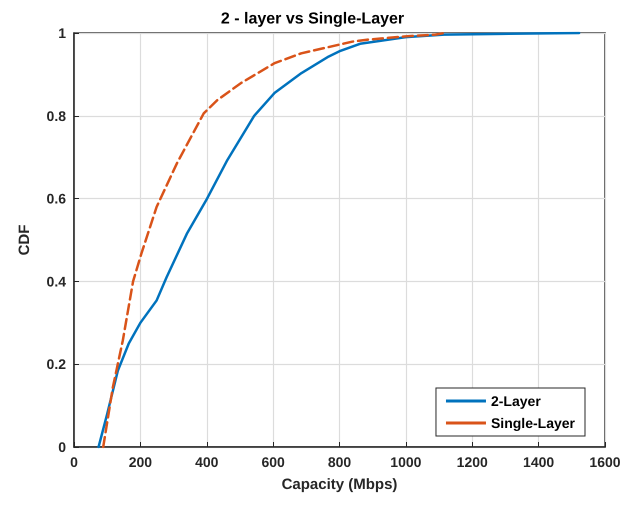 This screenshot has width=625, height=508. I want to click on x-tick-label: 0, so click(74, 462).